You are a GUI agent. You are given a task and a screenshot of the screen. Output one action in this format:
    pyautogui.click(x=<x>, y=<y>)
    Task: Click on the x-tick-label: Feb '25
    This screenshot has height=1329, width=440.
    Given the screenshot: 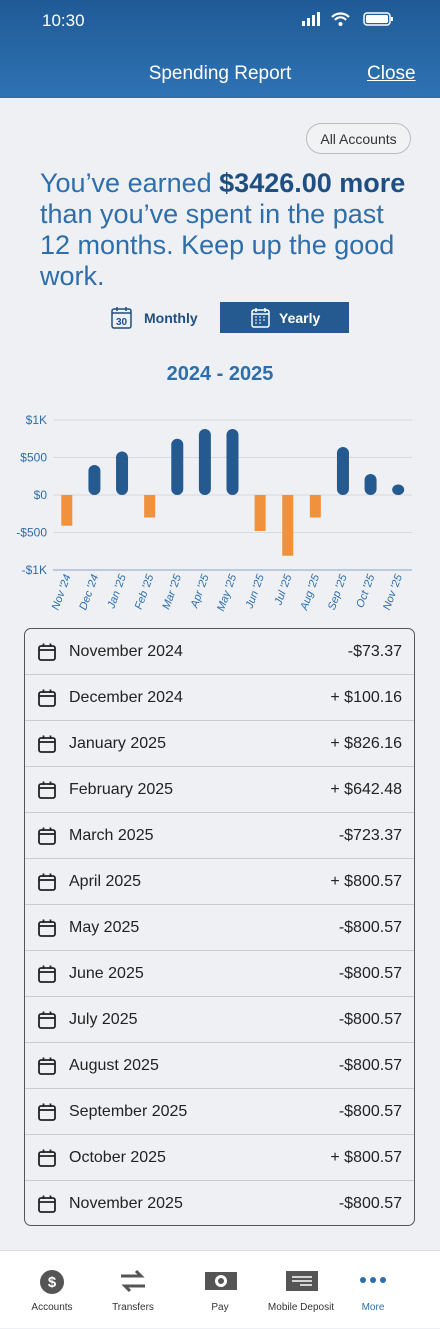 What is the action you would take?
    pyautogui.click(x=145, y=591)
    